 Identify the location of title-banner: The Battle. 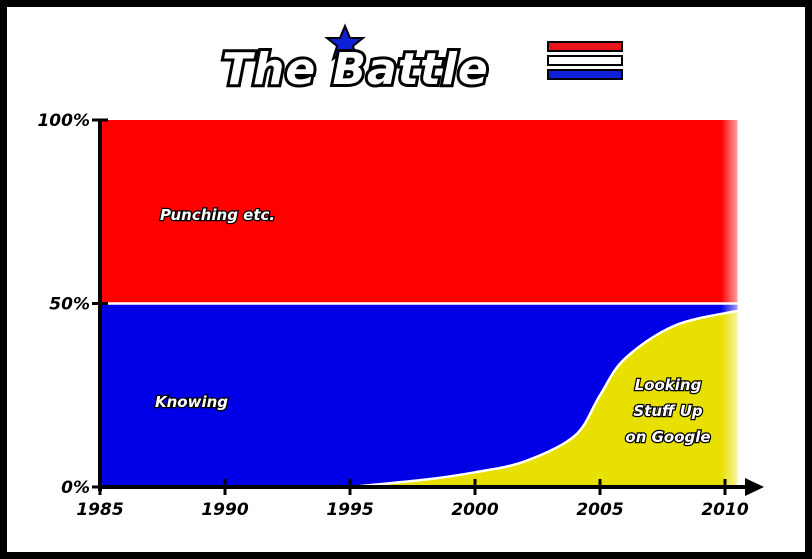
(421, 60).